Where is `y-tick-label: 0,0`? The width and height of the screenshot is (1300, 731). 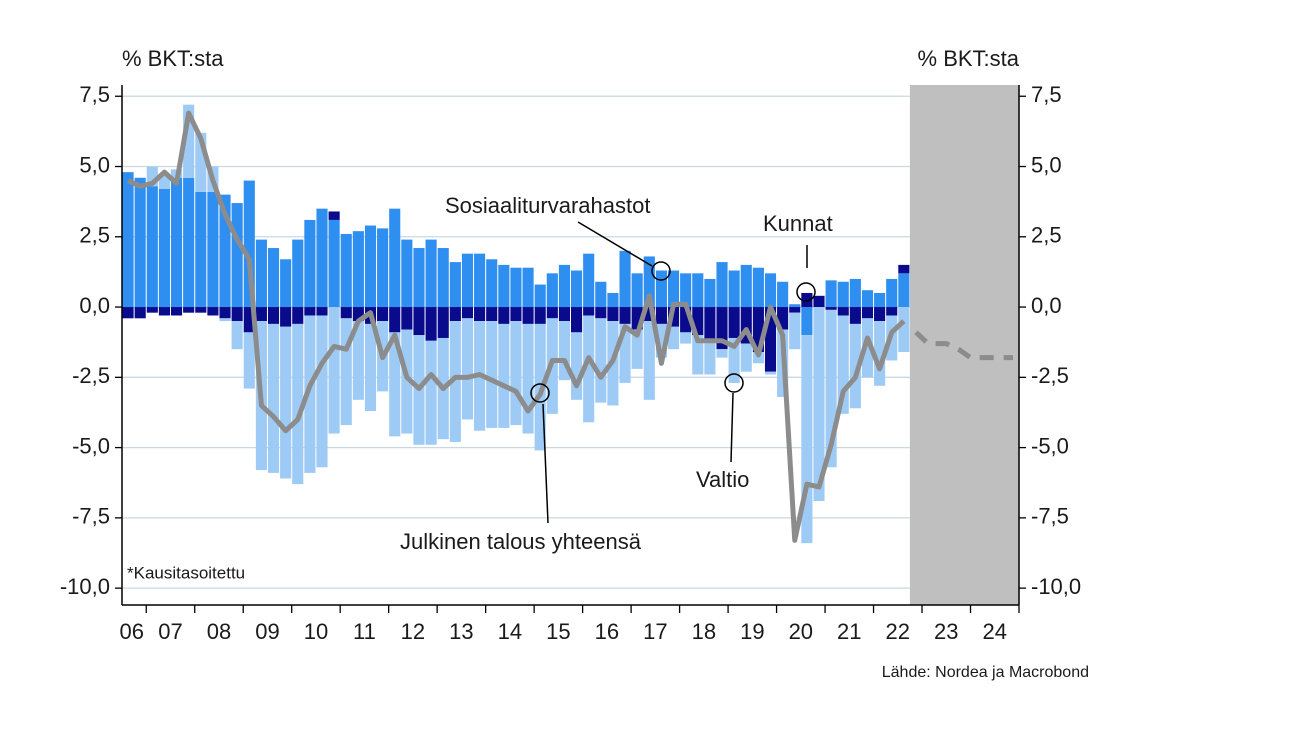 y-tick-label: 0,0 is located at coordinates (94, 305).